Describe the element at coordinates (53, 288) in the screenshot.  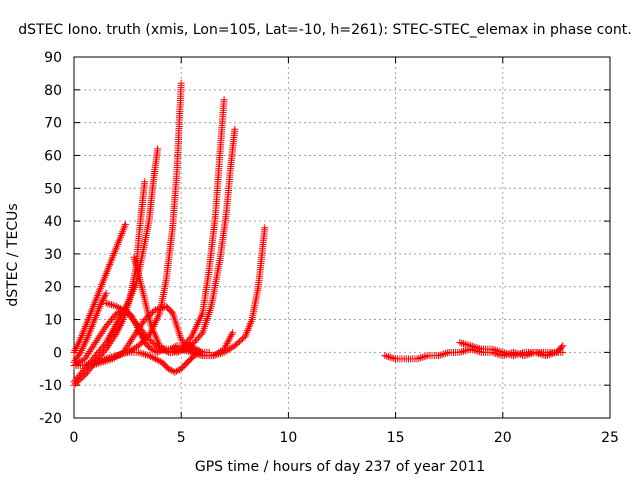
I see `y-tick-label: 20` at that location.